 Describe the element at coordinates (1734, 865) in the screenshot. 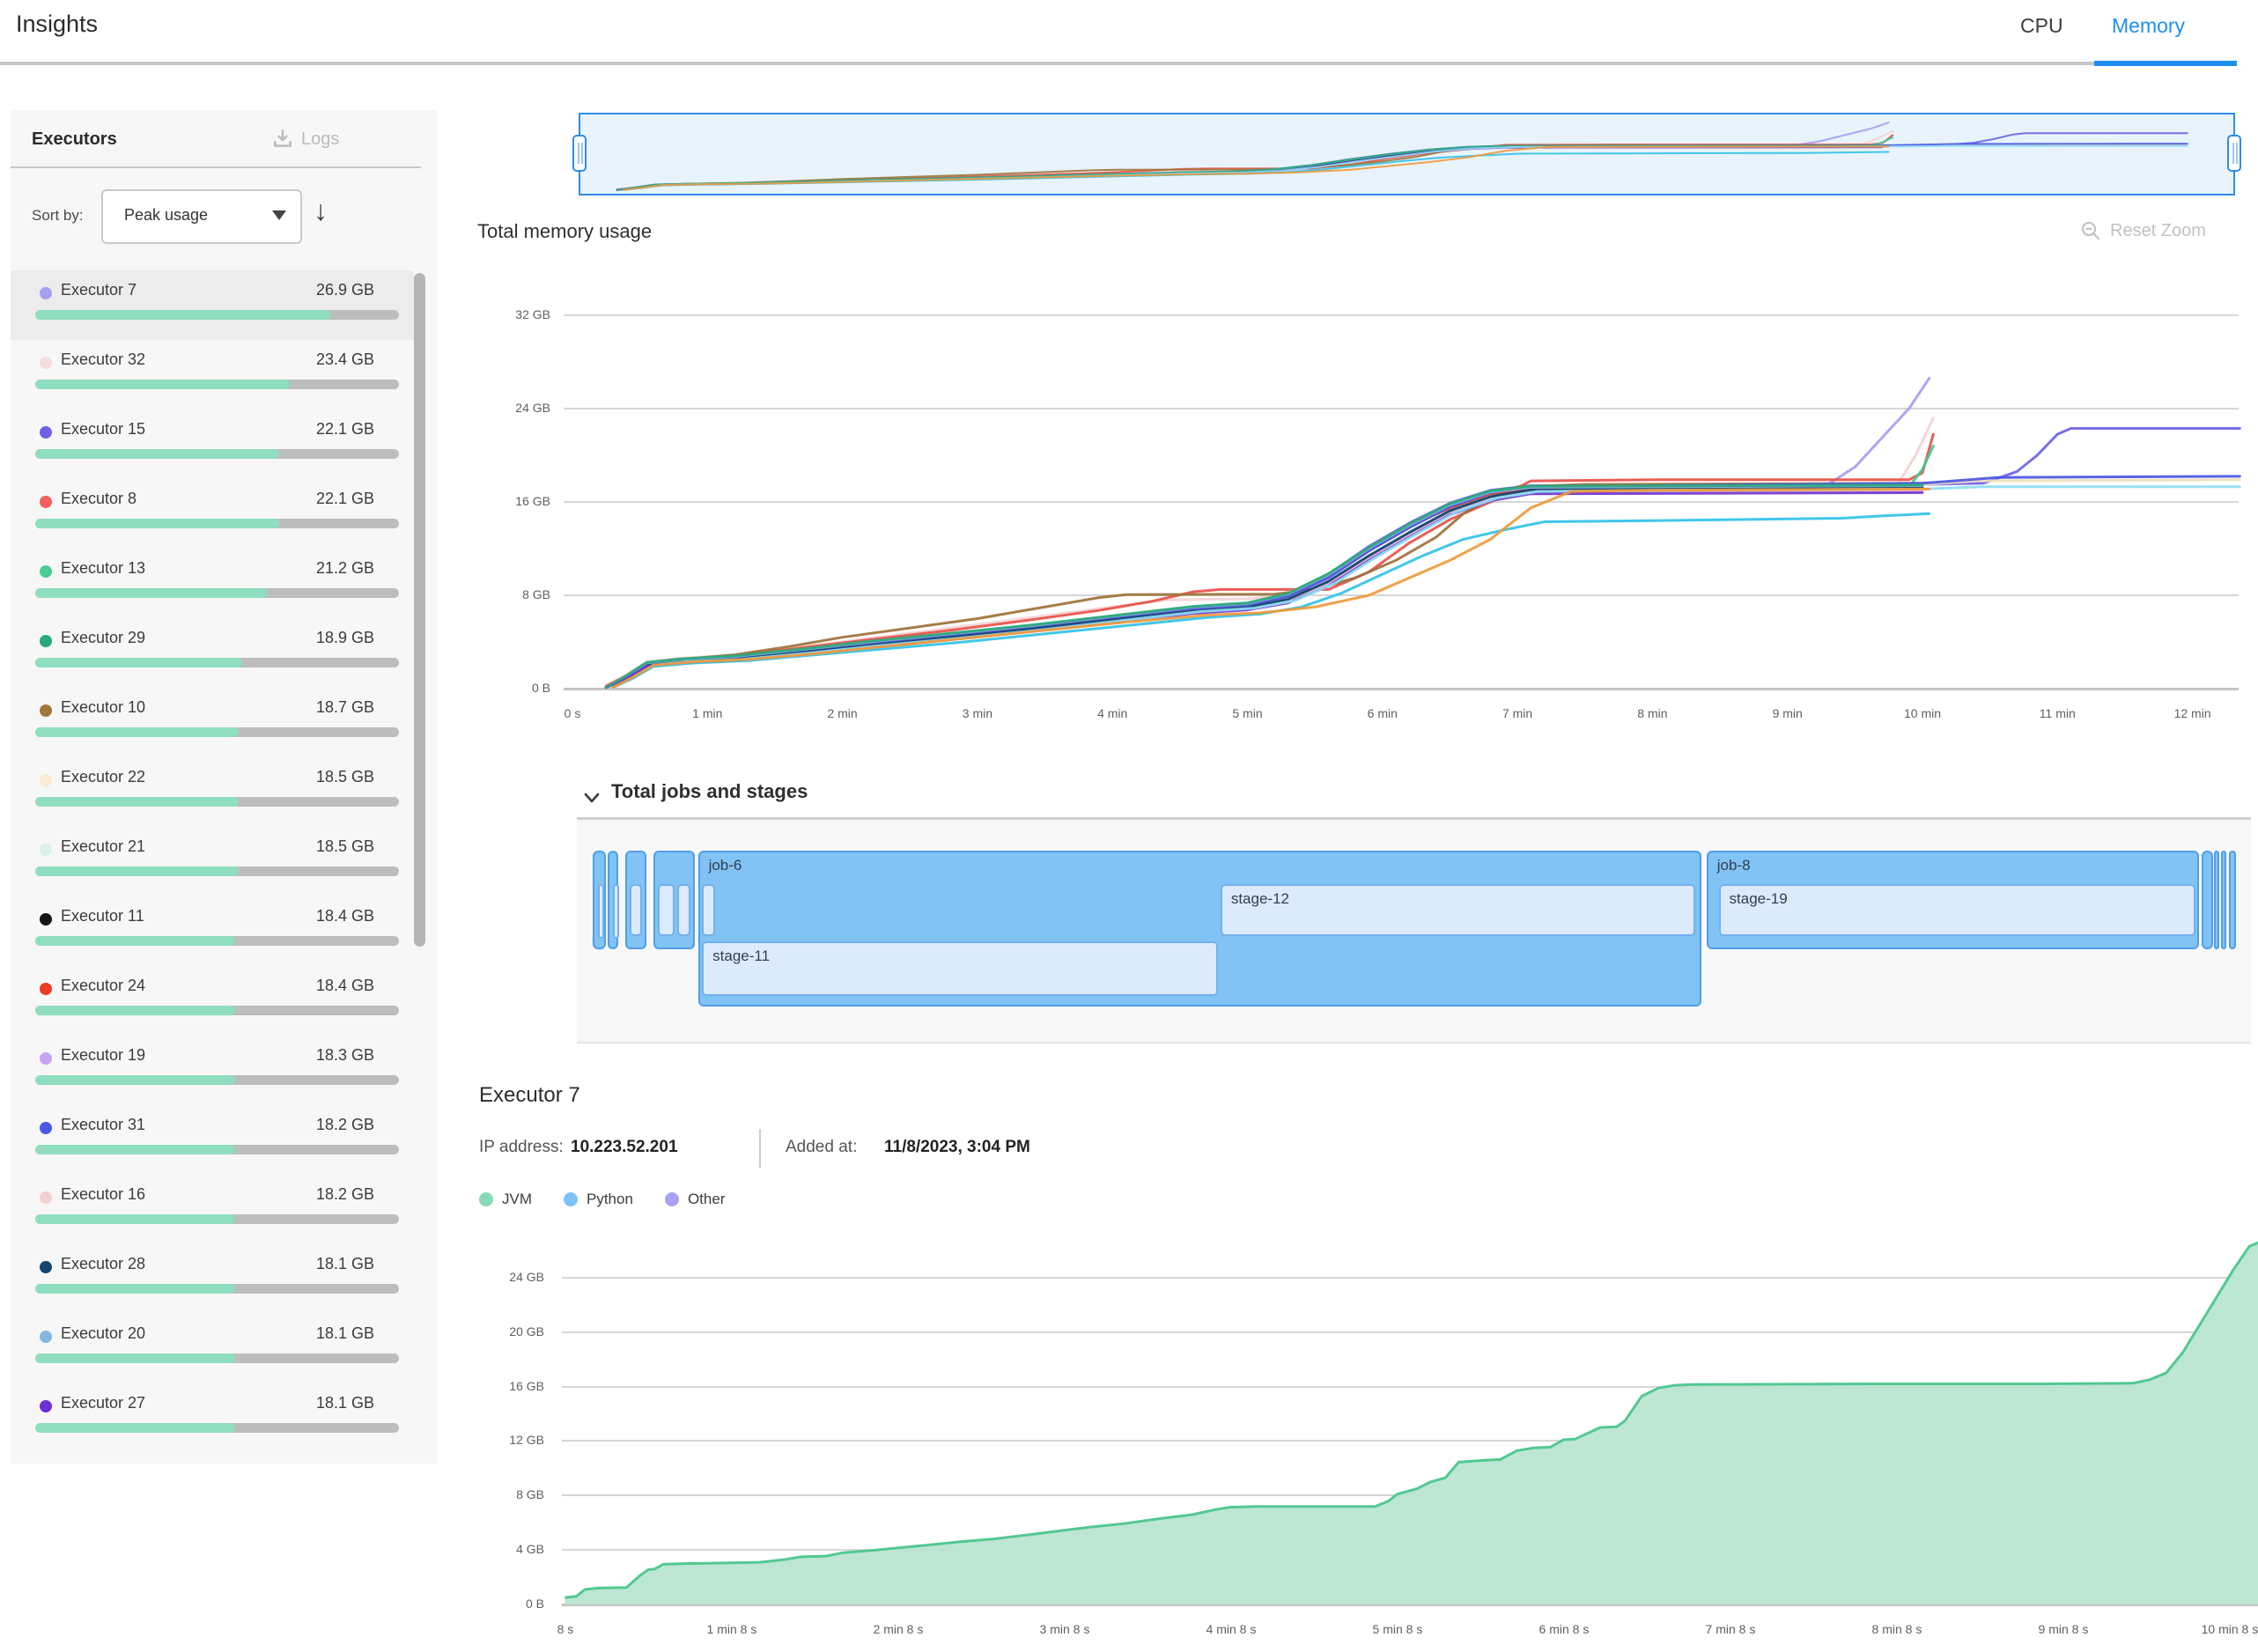

I see `job-label: job-8` at that location.